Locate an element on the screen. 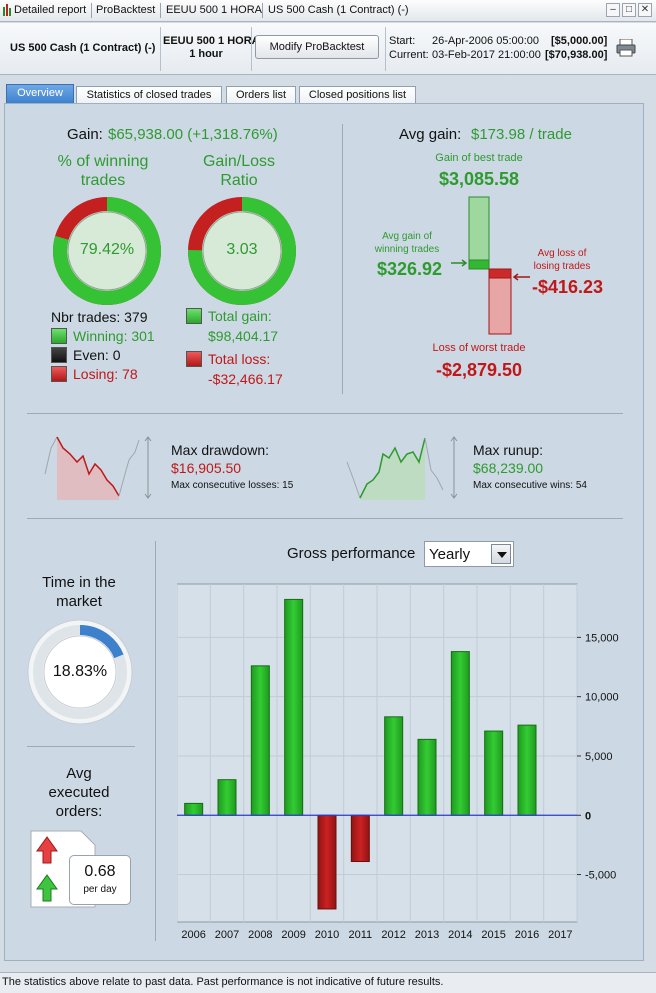 This screenshot has height=993, width=656. gross-performance-title: Gross performance is located at coordinates (351, 553).